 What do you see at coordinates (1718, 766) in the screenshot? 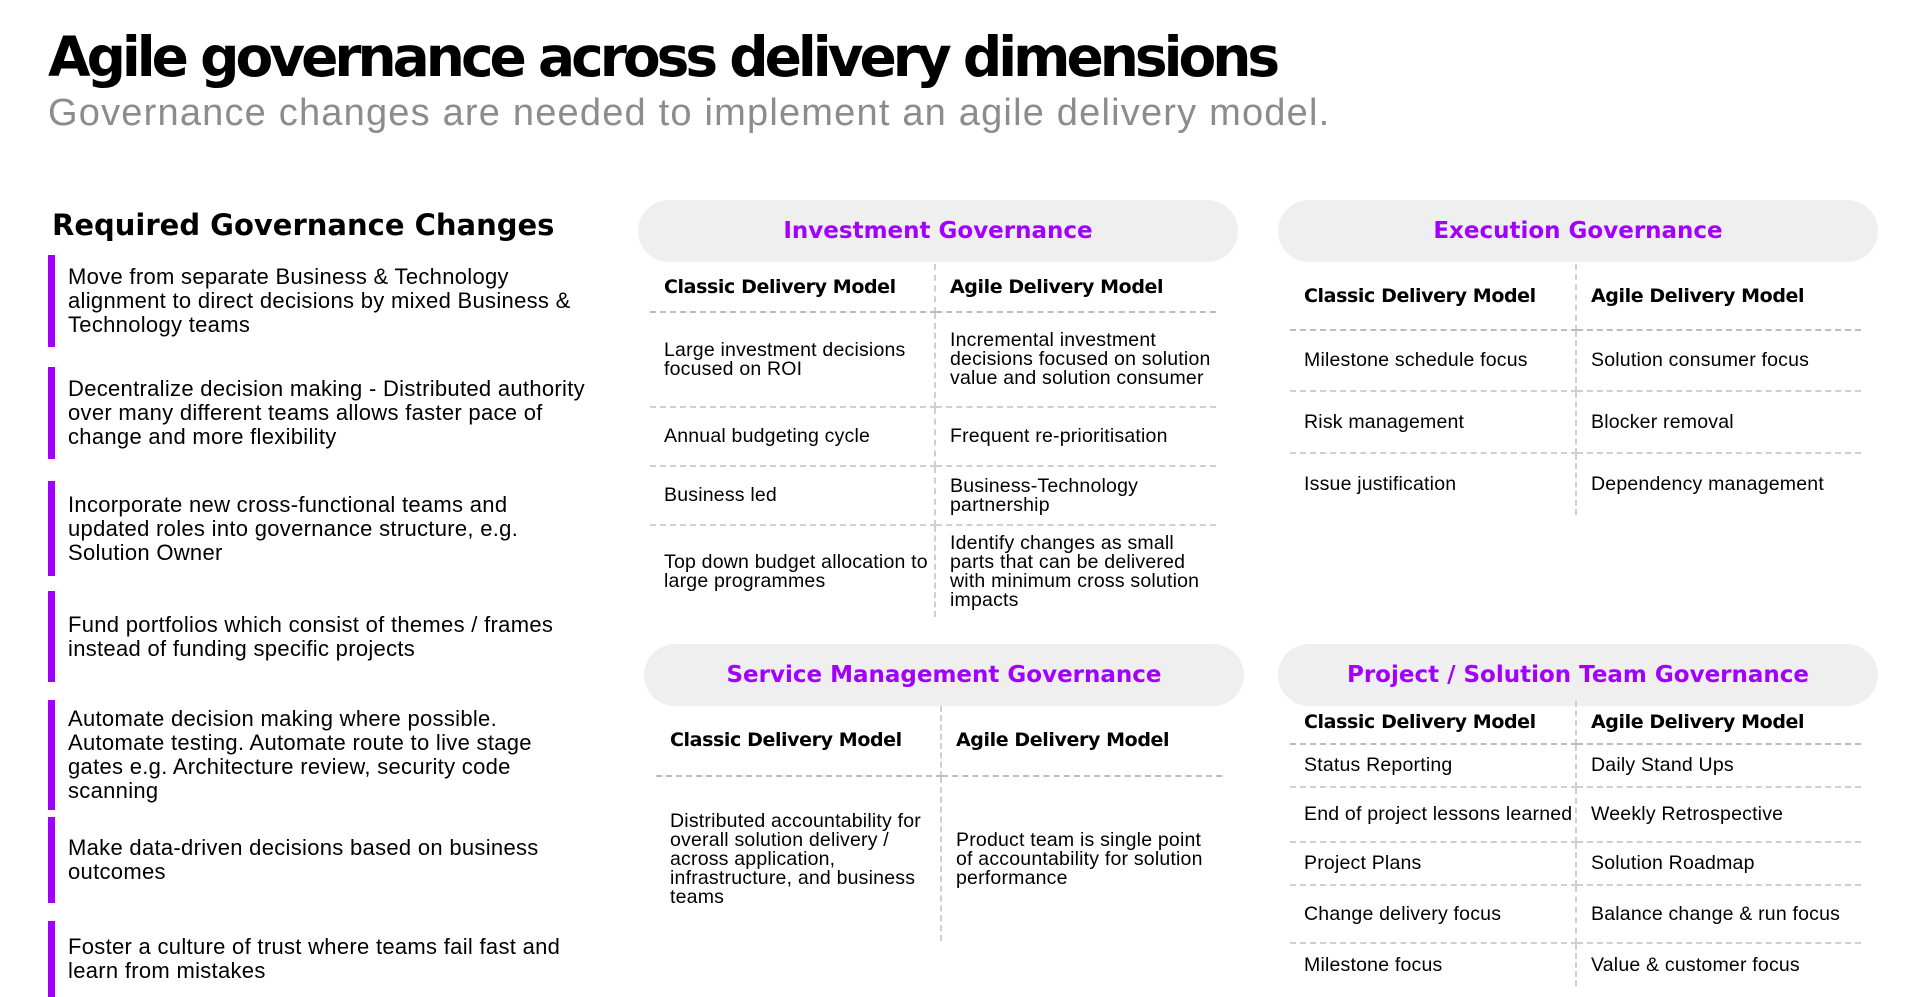
I see `agile-cell: Daily Stand Ups` at bounding box center [1718, 766].